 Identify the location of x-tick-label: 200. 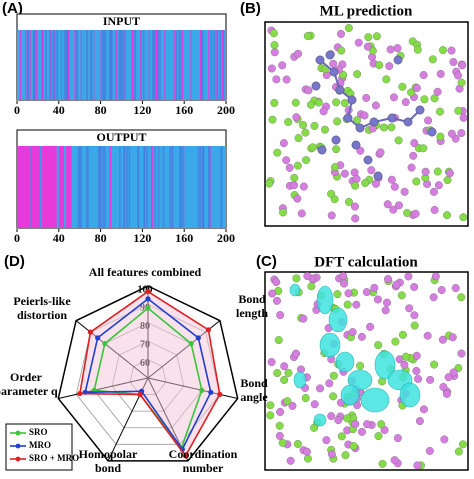
(226, 110).